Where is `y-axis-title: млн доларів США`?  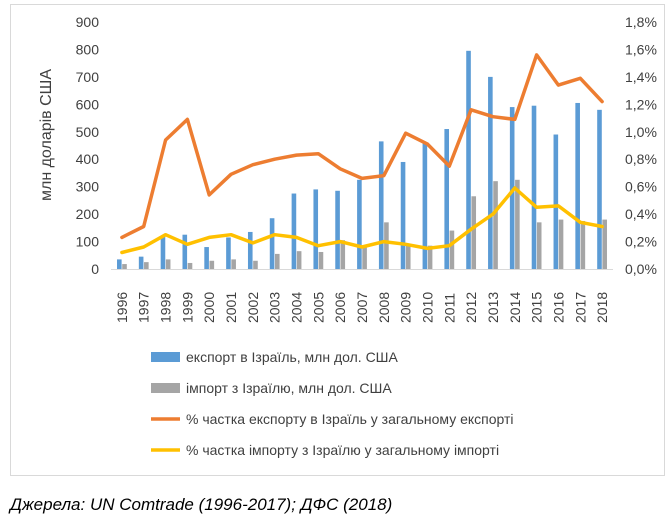
y-axis-title: млн доларів США is located at coordinates (46, 135).